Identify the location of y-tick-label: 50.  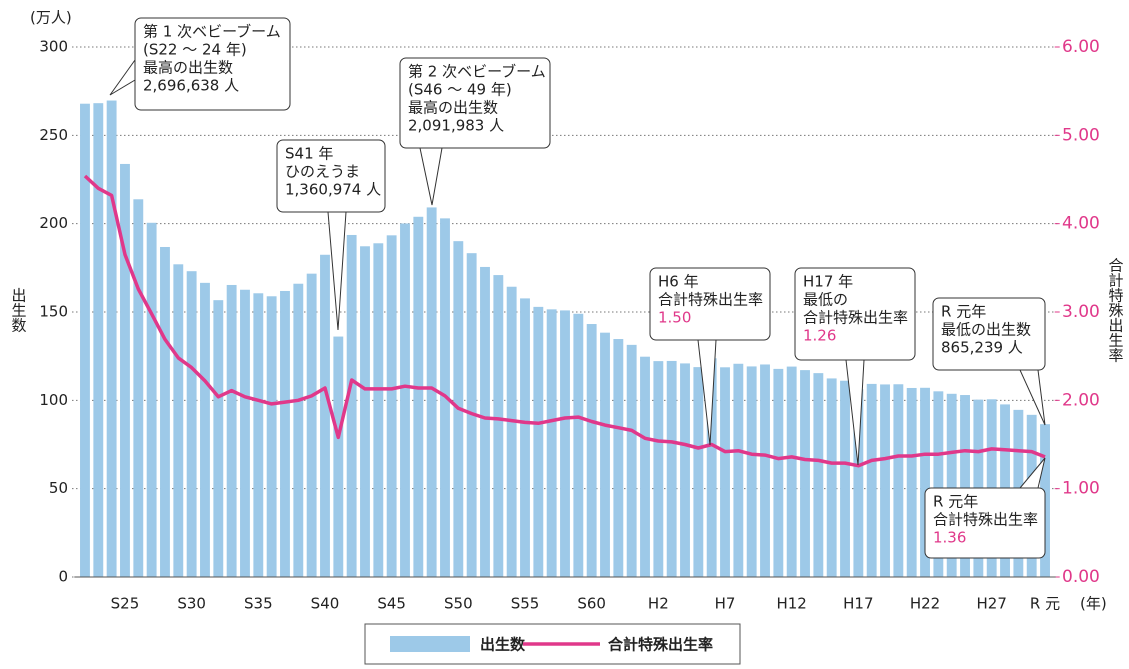
(58, 488).